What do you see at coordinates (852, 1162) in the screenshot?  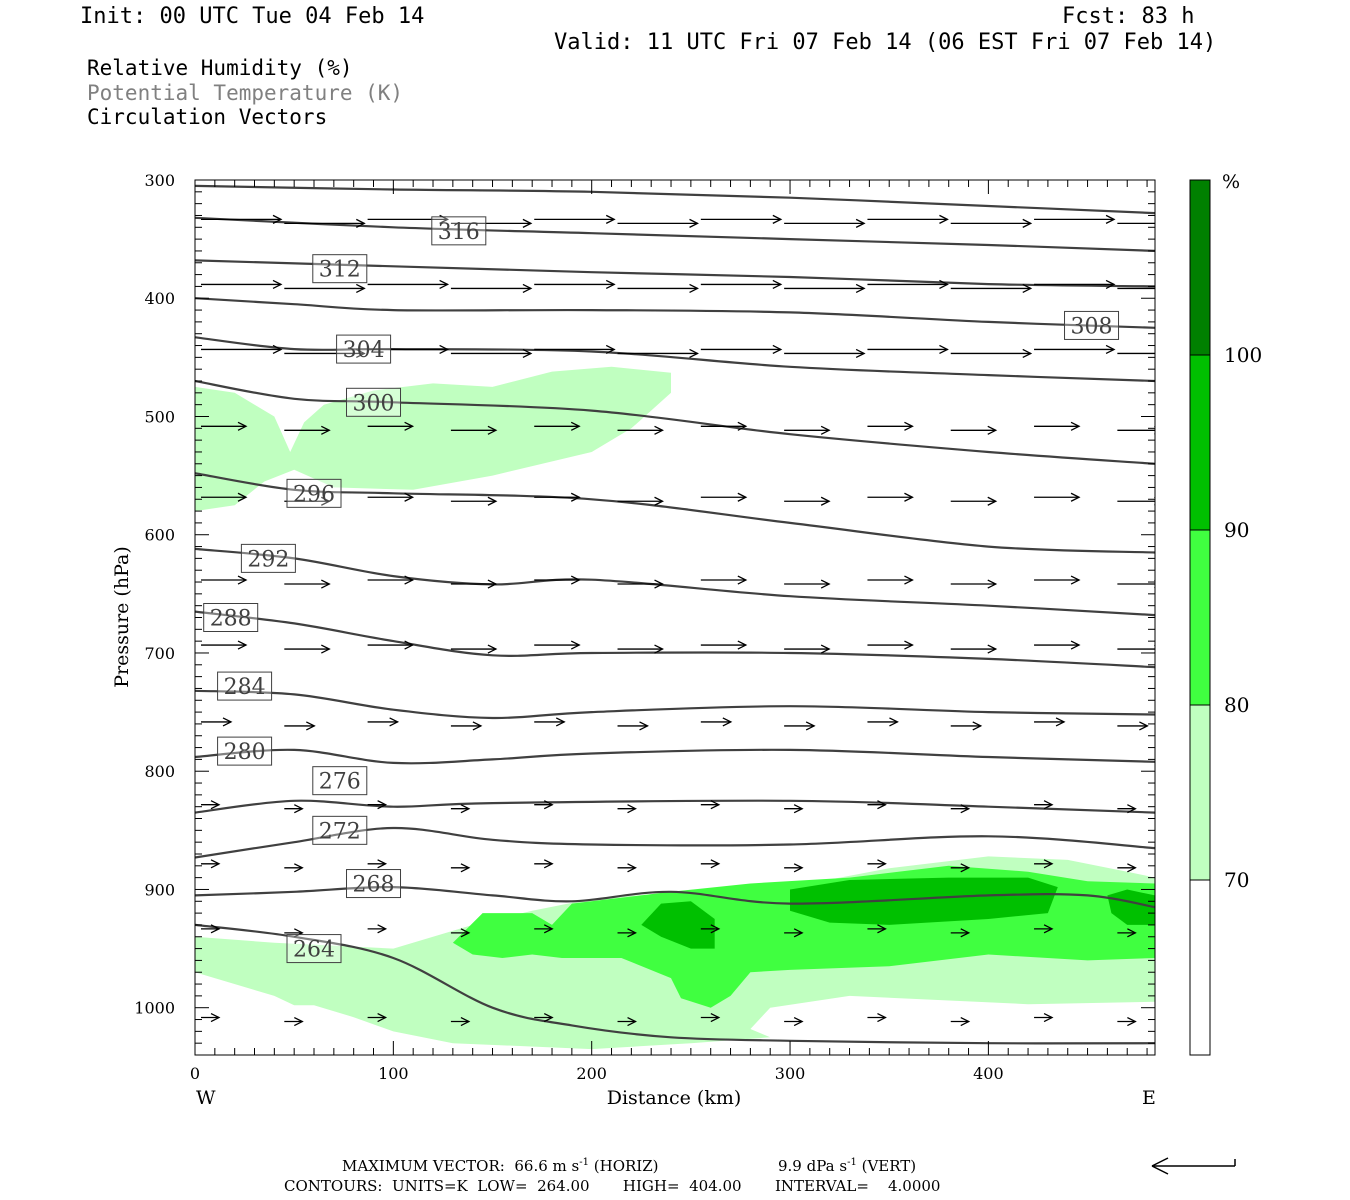 I see `max-vert-exp: -1` at bounding box center [852, 1162].